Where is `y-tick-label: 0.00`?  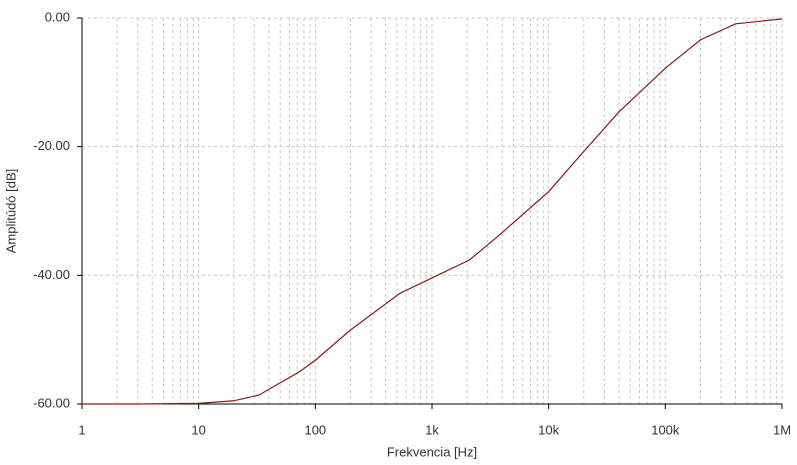 y-tick-label: 0.00 is located at coordinates (57, 16).